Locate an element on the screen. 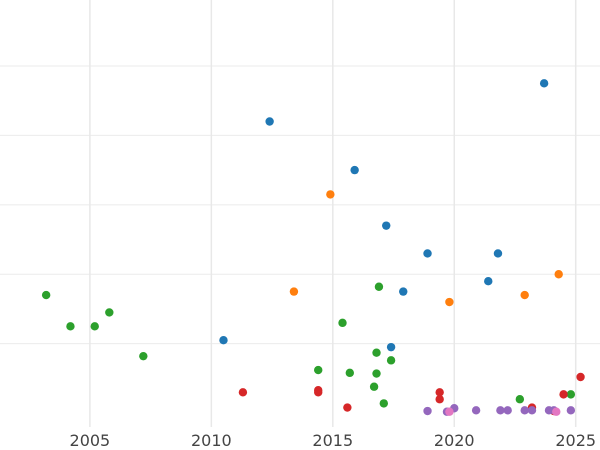 The height and width of the screenshot is (450, 600). x-tick-label: 2020 is located at coordinates (454, 440).